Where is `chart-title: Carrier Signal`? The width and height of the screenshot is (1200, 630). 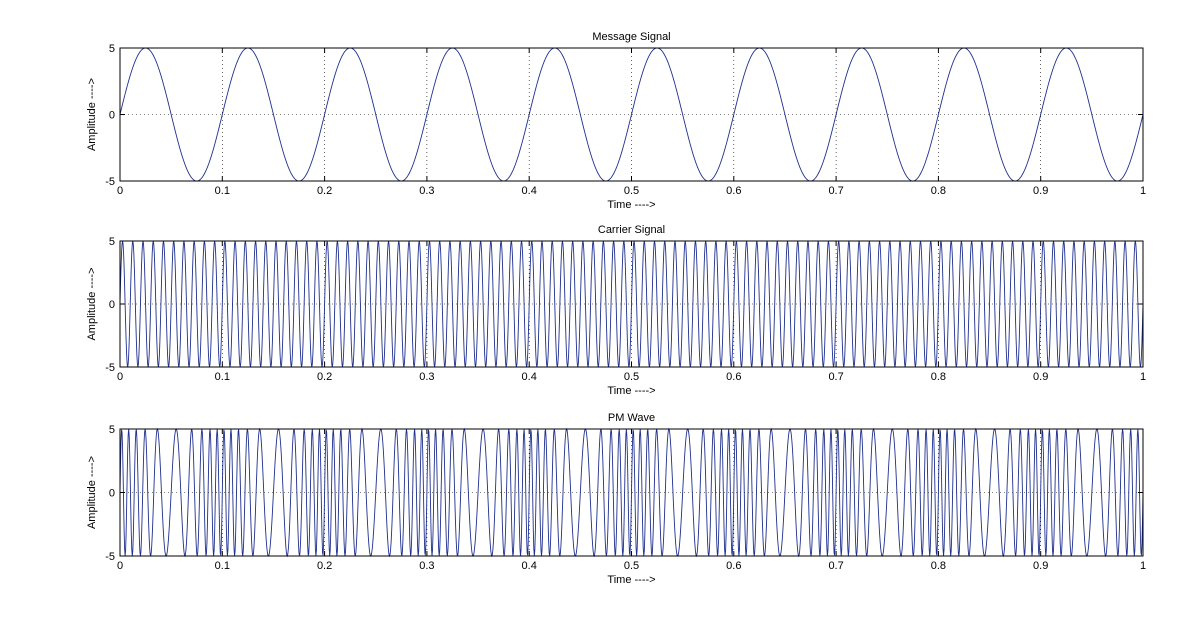
chart-title: Carrier Signal is located at coordinates (631, 230).